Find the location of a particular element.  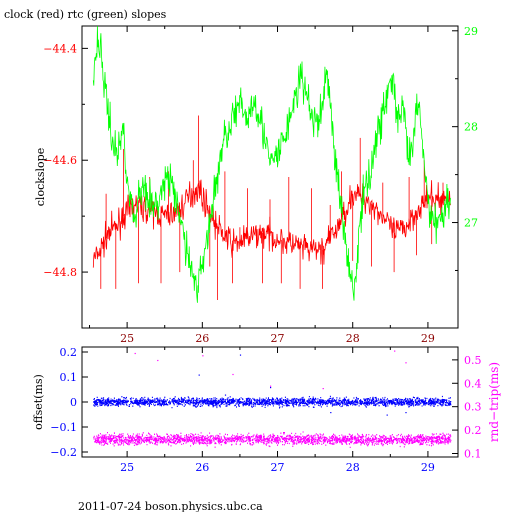

clock-line is located at coordinates (271, 223).